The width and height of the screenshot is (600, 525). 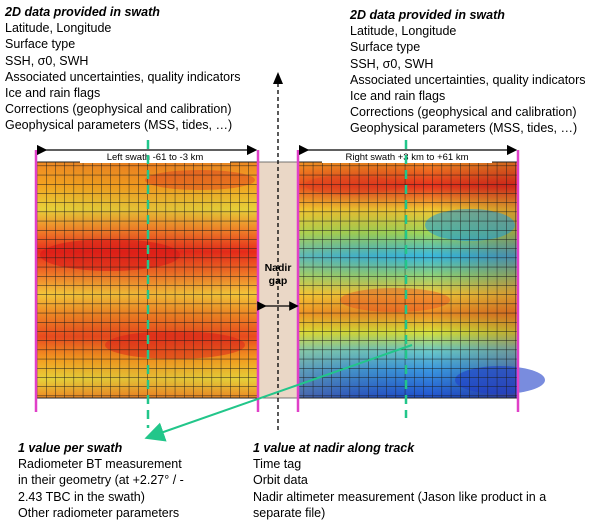 I want to click on top-left-heading: 2D data provided in swath, so click(x=82, y=12).